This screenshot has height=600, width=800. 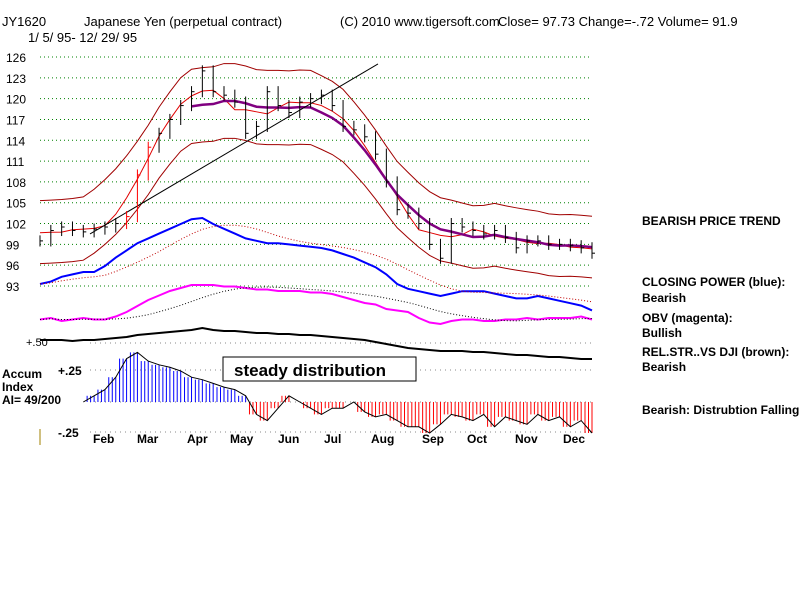 What do you see at coordinates (83, 37) in the screenshot?
I see `date-range: 1/ 5/ 95- 12/ 29/ 95` at bounding box center [83, 37].